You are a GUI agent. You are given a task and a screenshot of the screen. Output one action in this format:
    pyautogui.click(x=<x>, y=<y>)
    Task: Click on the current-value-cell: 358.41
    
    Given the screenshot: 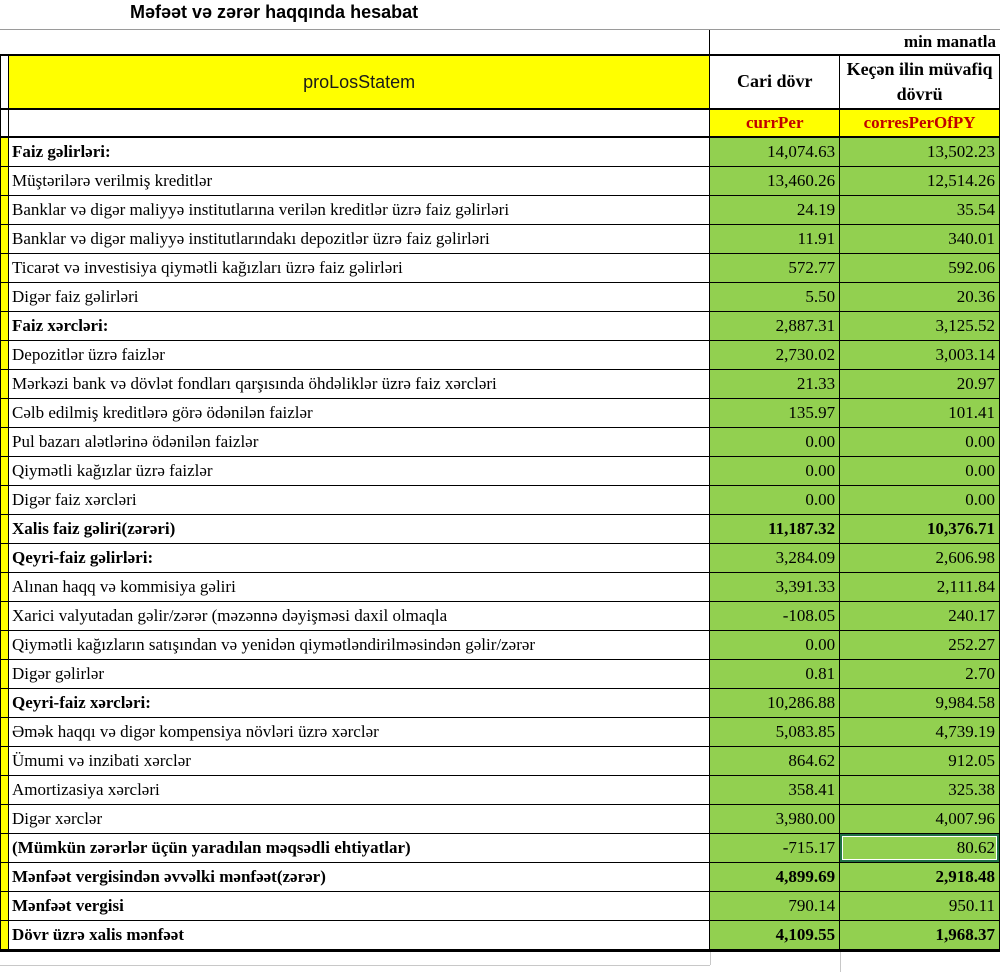 What is the action you would take?
    pyautogui.click(x=775, y=790)
    